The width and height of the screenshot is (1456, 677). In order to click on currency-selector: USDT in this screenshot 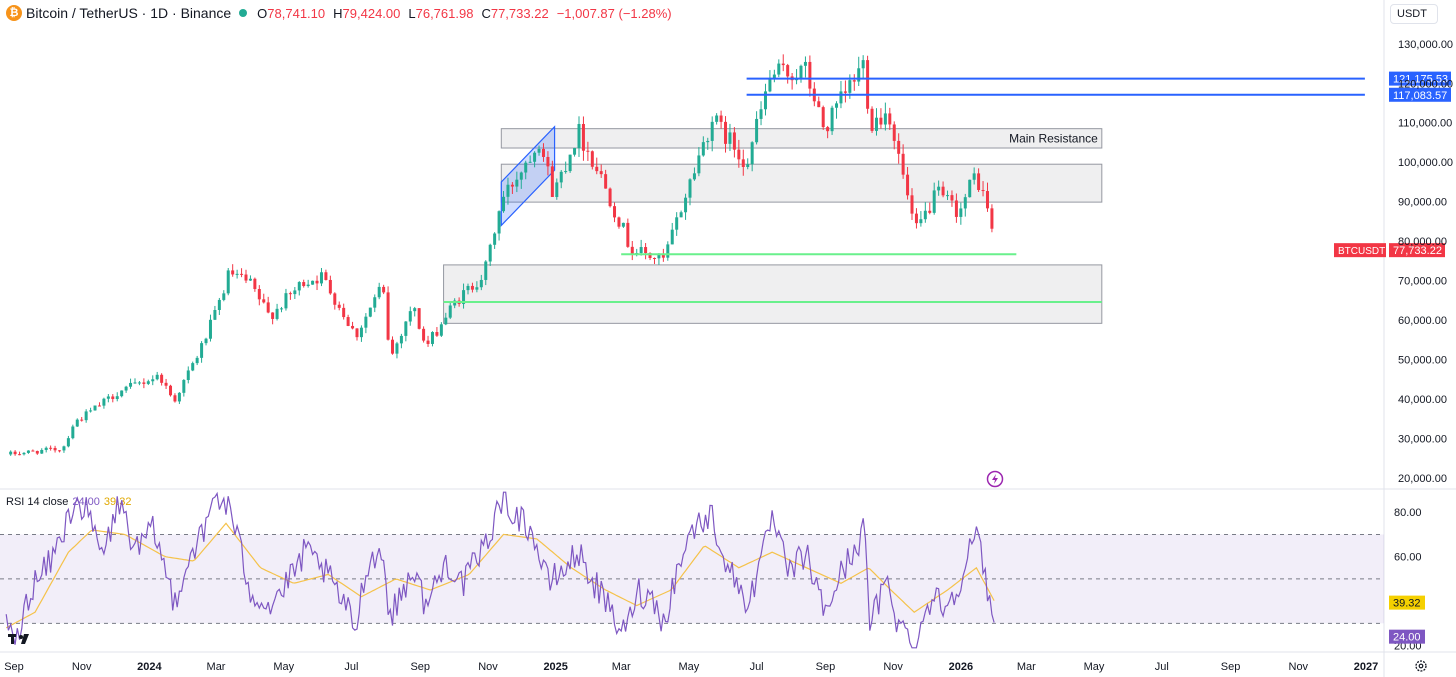, I will do `click(1414, 14)`.